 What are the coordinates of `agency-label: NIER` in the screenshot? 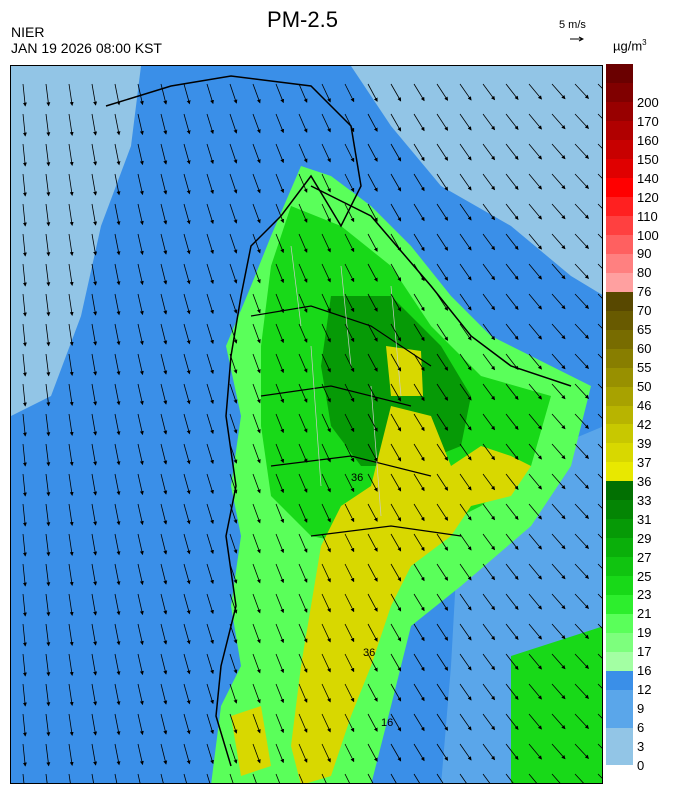 It's located at (28, 32).